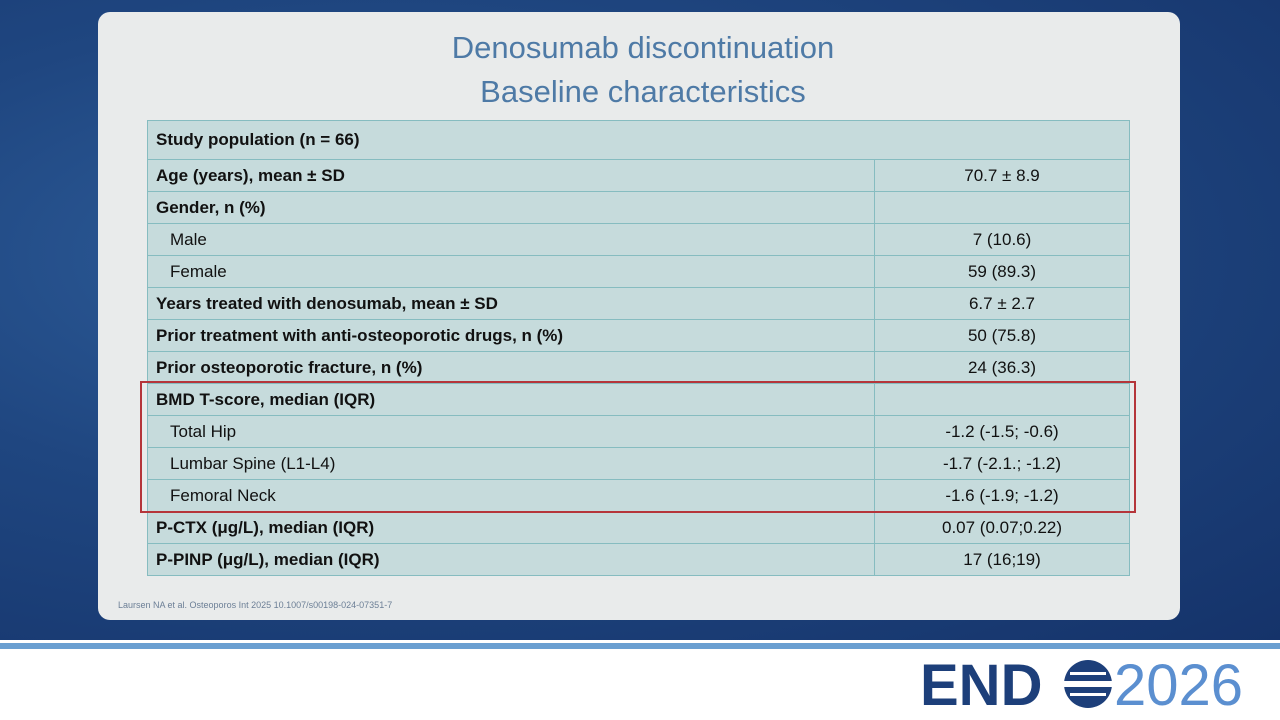 The image size is (1280, 720). I want to click on table-row: Female 59 (89.3), so click(638, 271).